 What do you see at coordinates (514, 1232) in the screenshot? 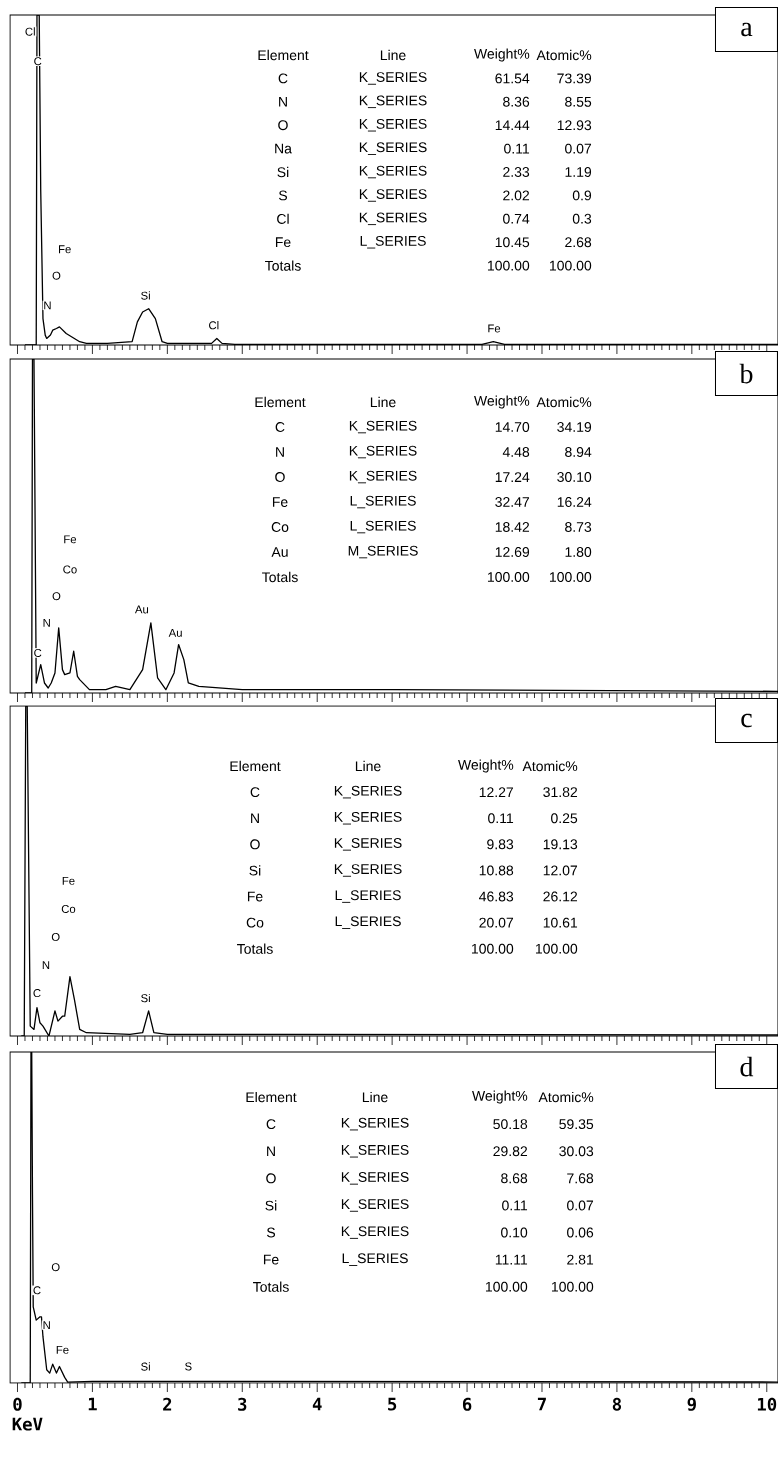
I see `annotation: 0.10` at bounding box center [514, 1232].